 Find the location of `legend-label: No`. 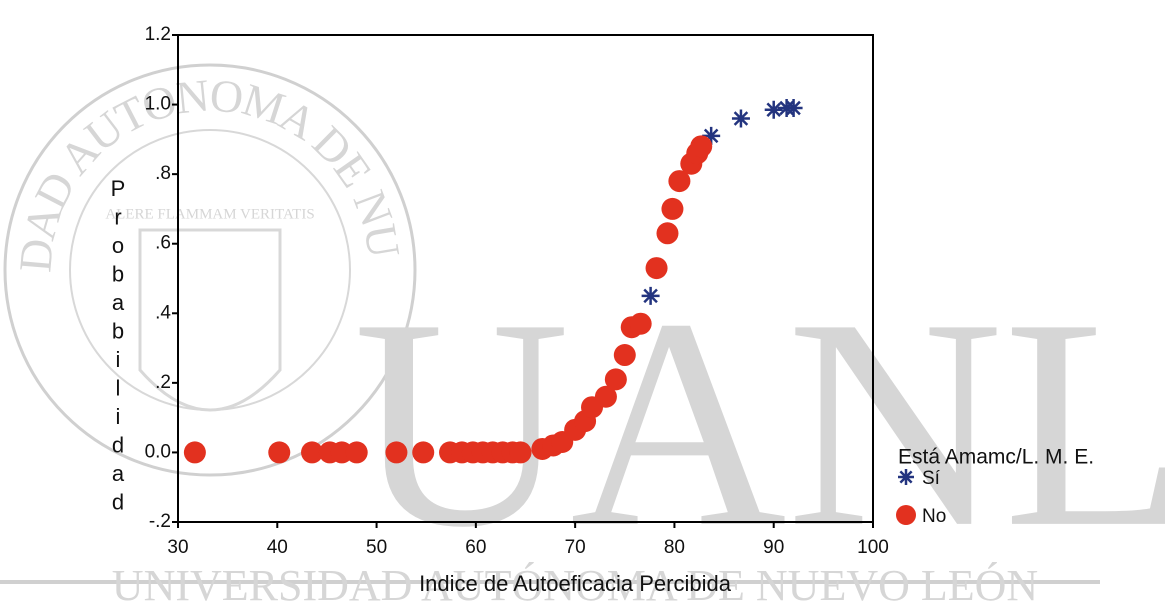

legend-label: No is located at coordinates (934, 516).